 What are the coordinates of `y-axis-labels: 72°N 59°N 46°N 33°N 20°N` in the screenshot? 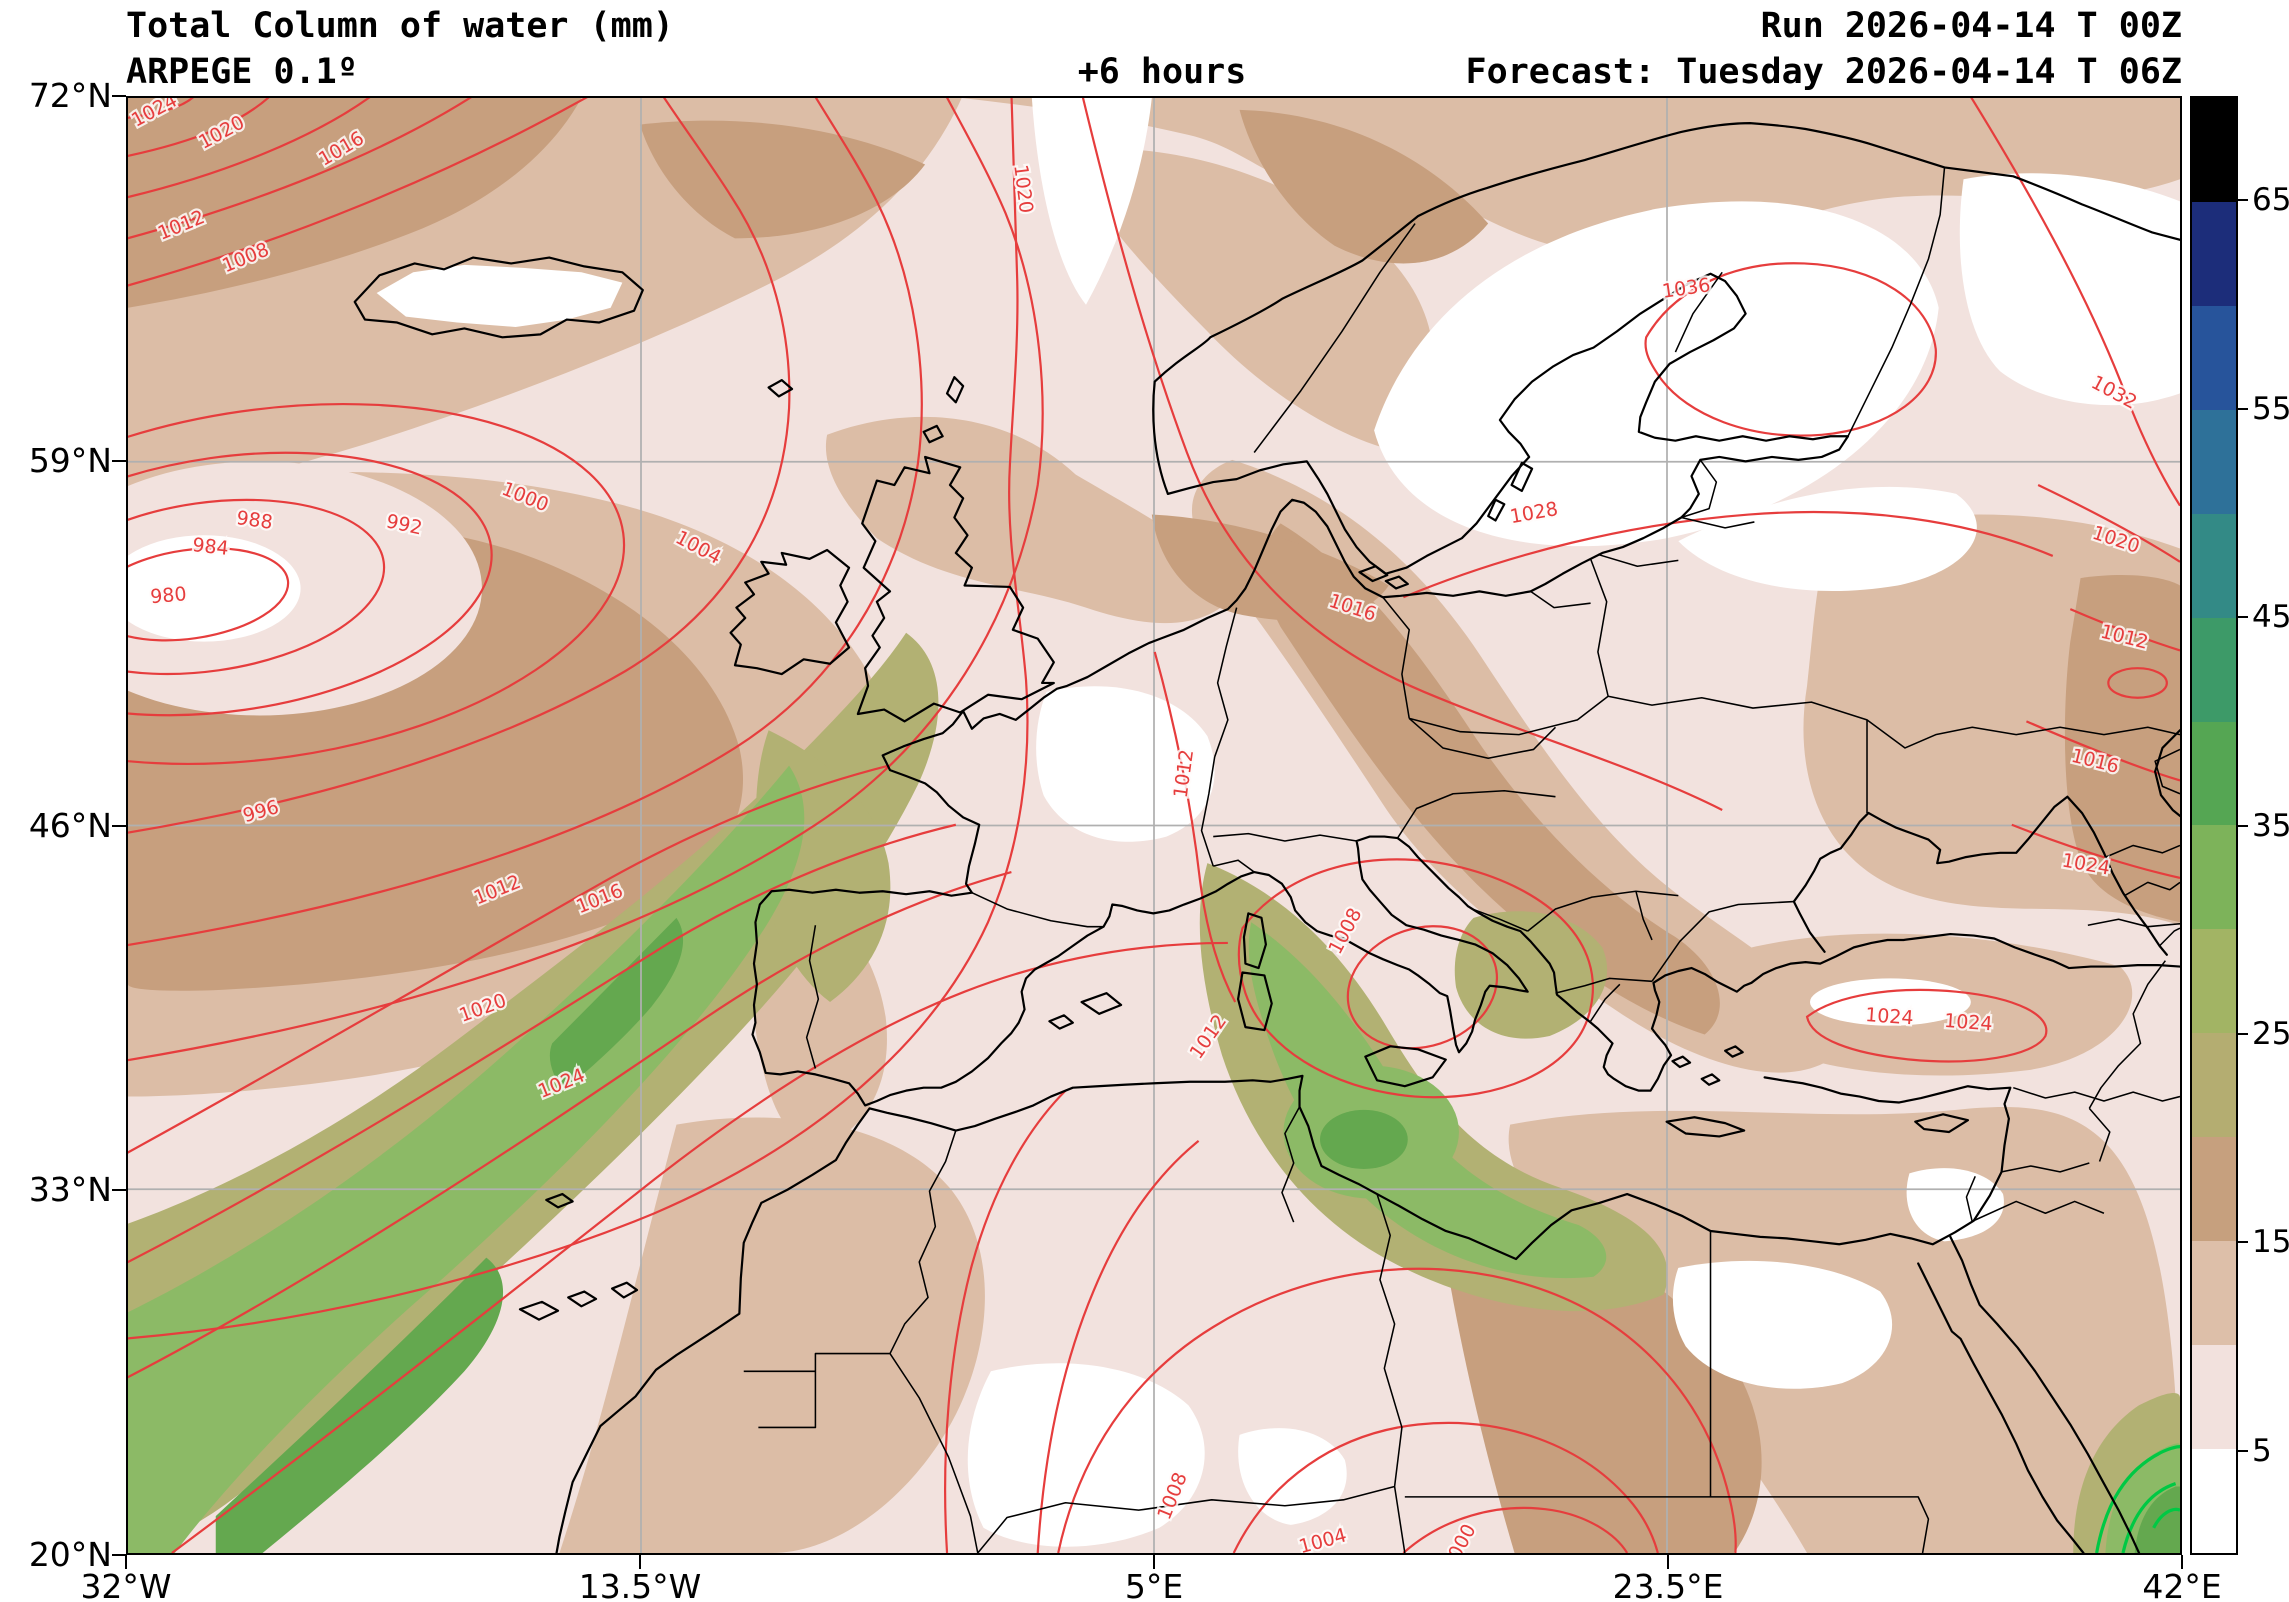 It's located at (56, 825).